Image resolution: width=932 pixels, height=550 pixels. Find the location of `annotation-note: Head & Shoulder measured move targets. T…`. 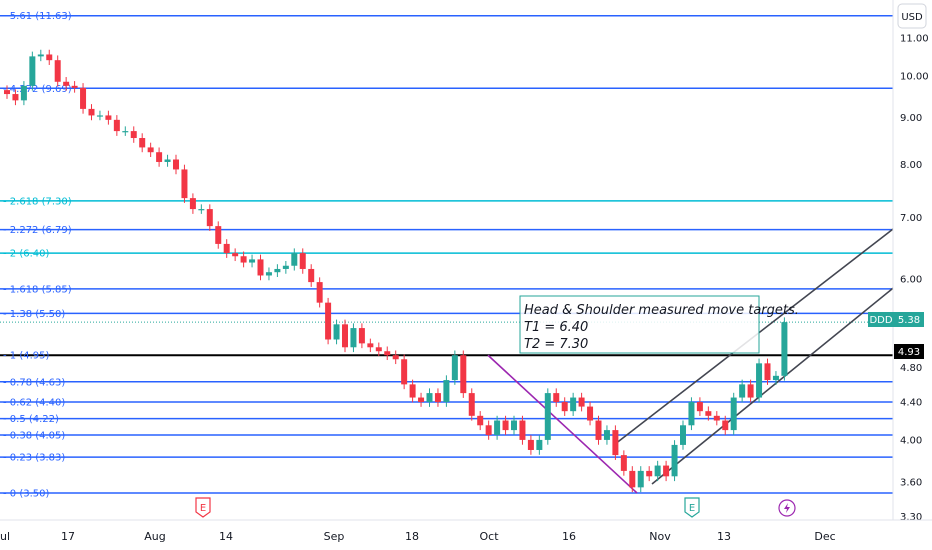

annotation-note: Head & Shoulder measured move targets. T… is located at coordinates (659, 324).